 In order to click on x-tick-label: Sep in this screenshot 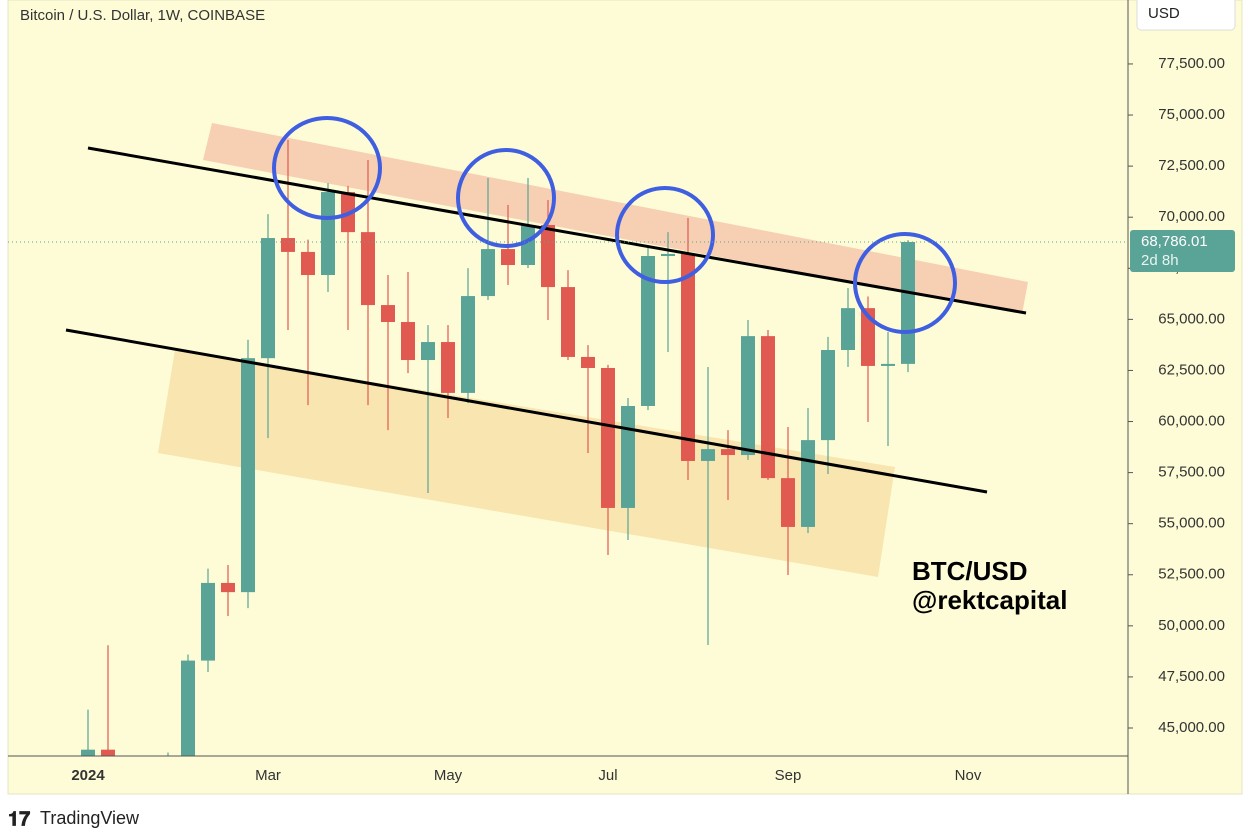, I will do `click(788, 775)`.